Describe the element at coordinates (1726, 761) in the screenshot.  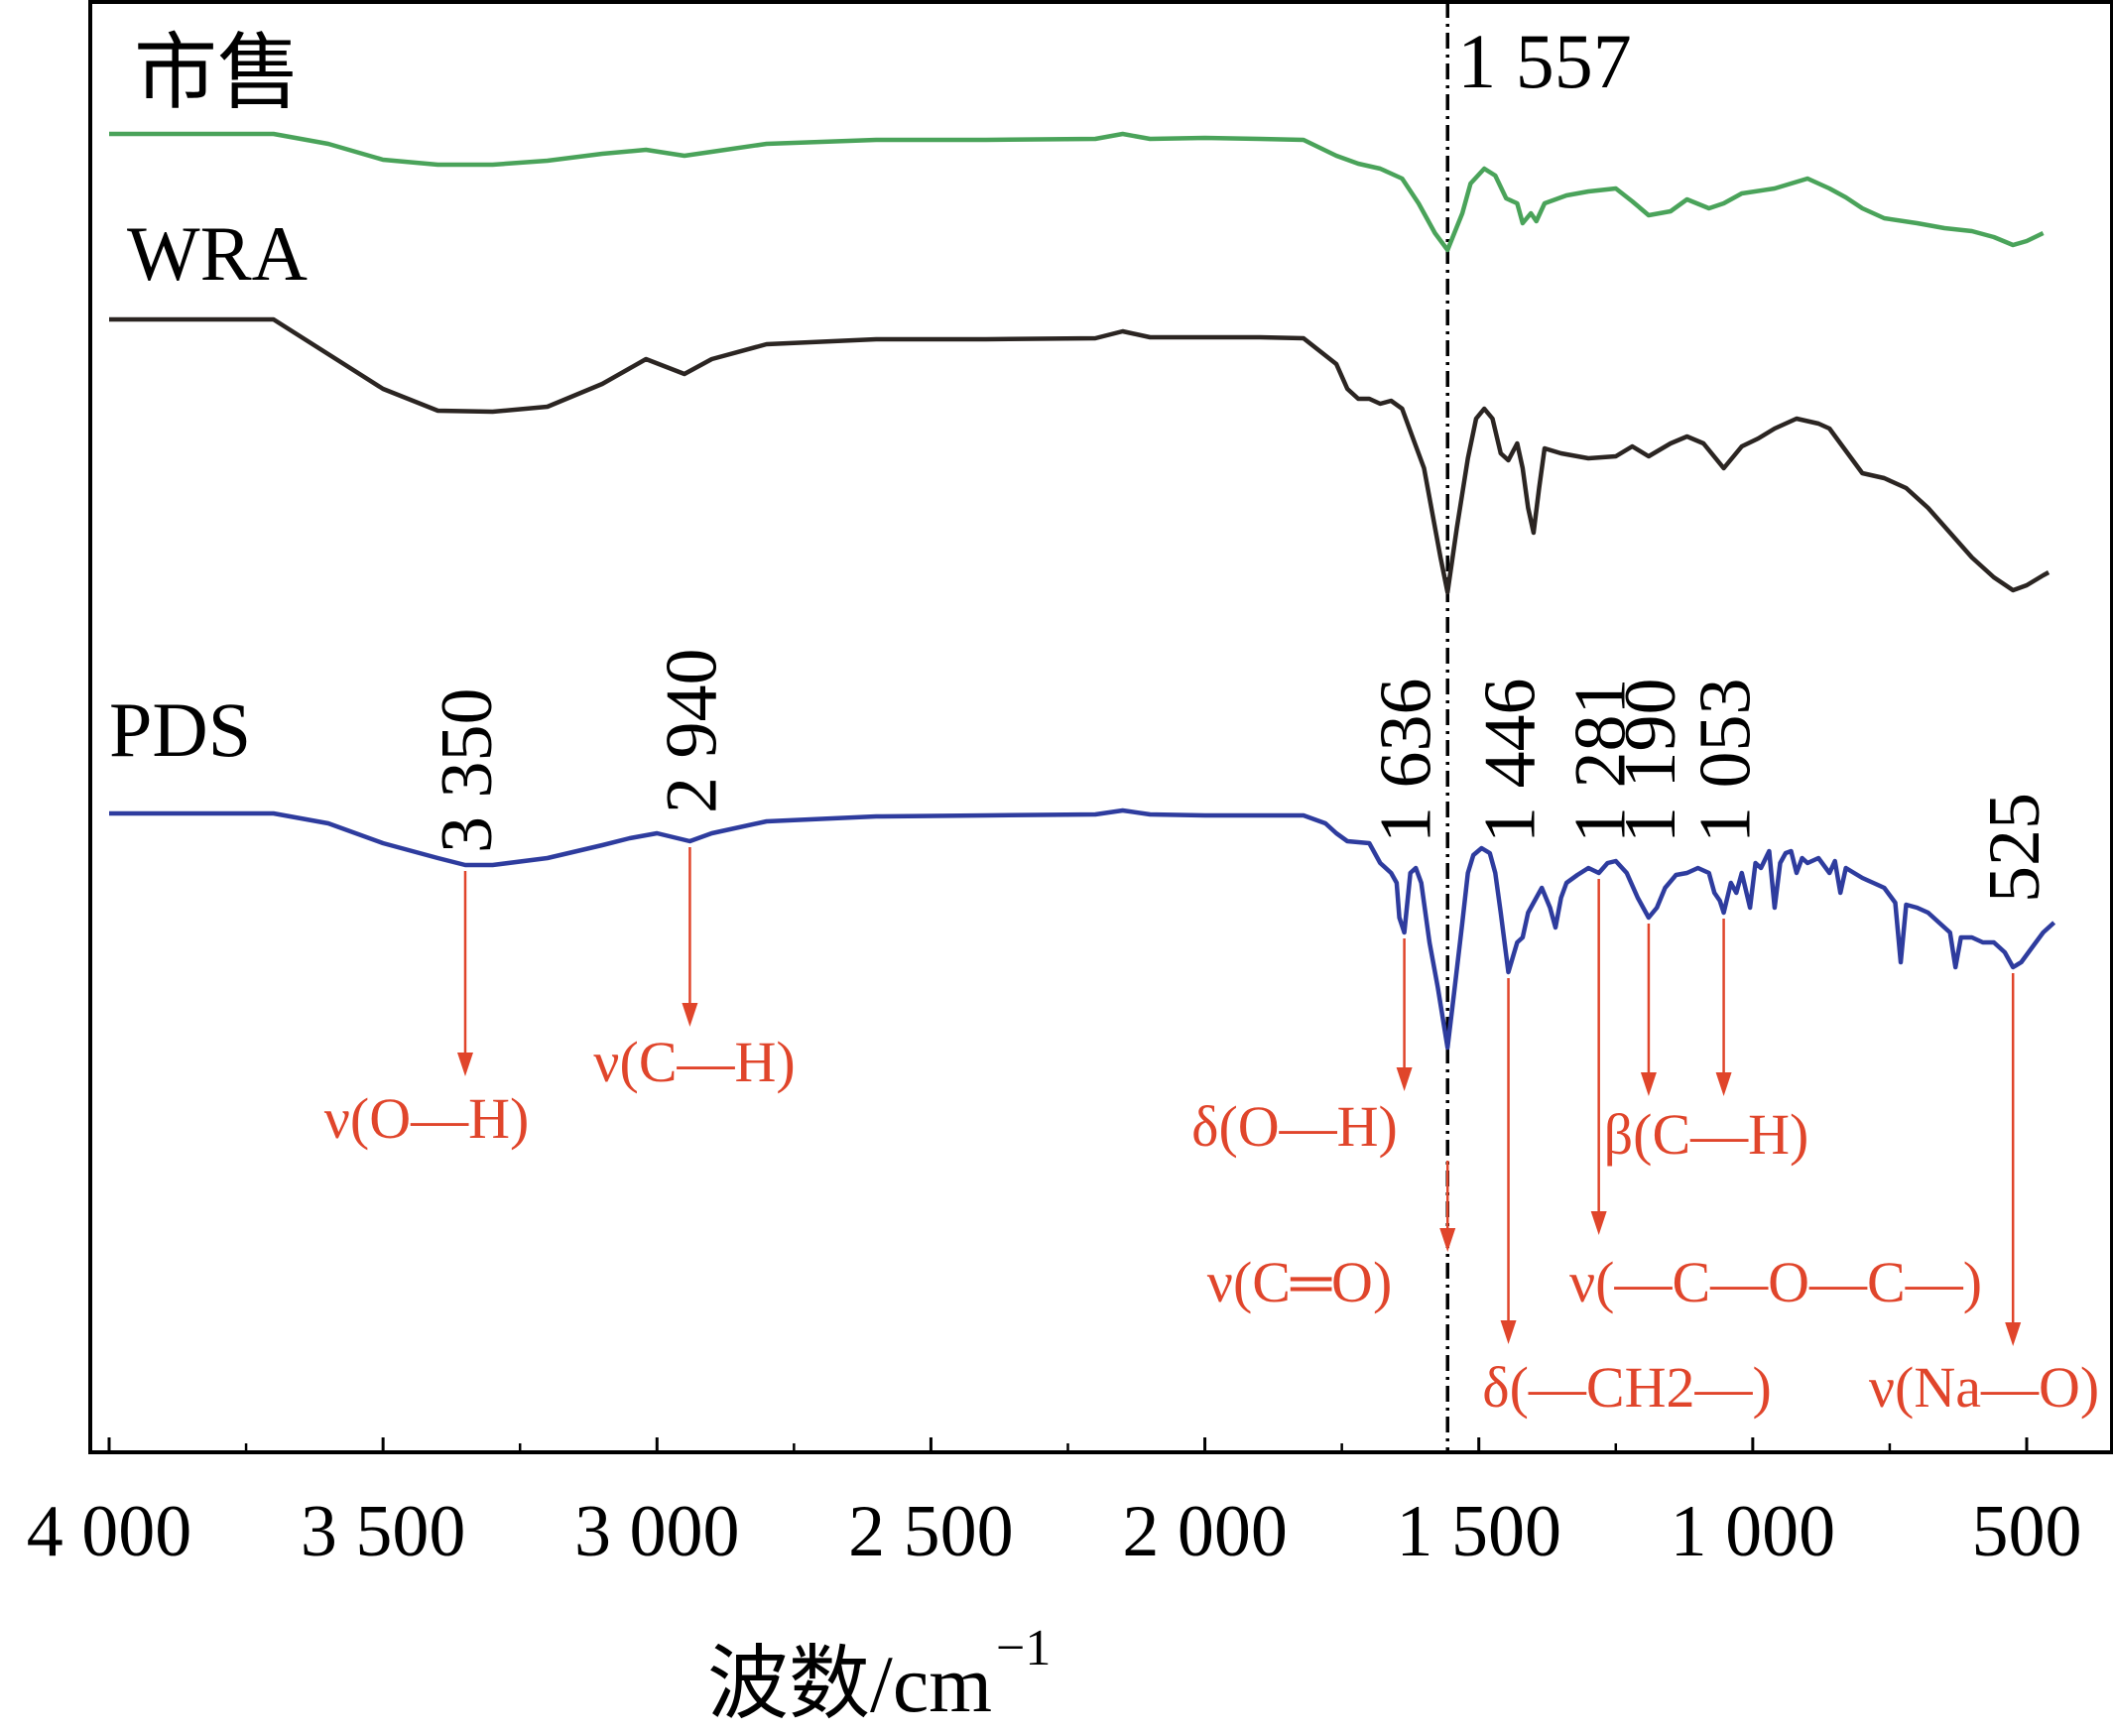
I see `peak-label-7: 1 053` at that location.